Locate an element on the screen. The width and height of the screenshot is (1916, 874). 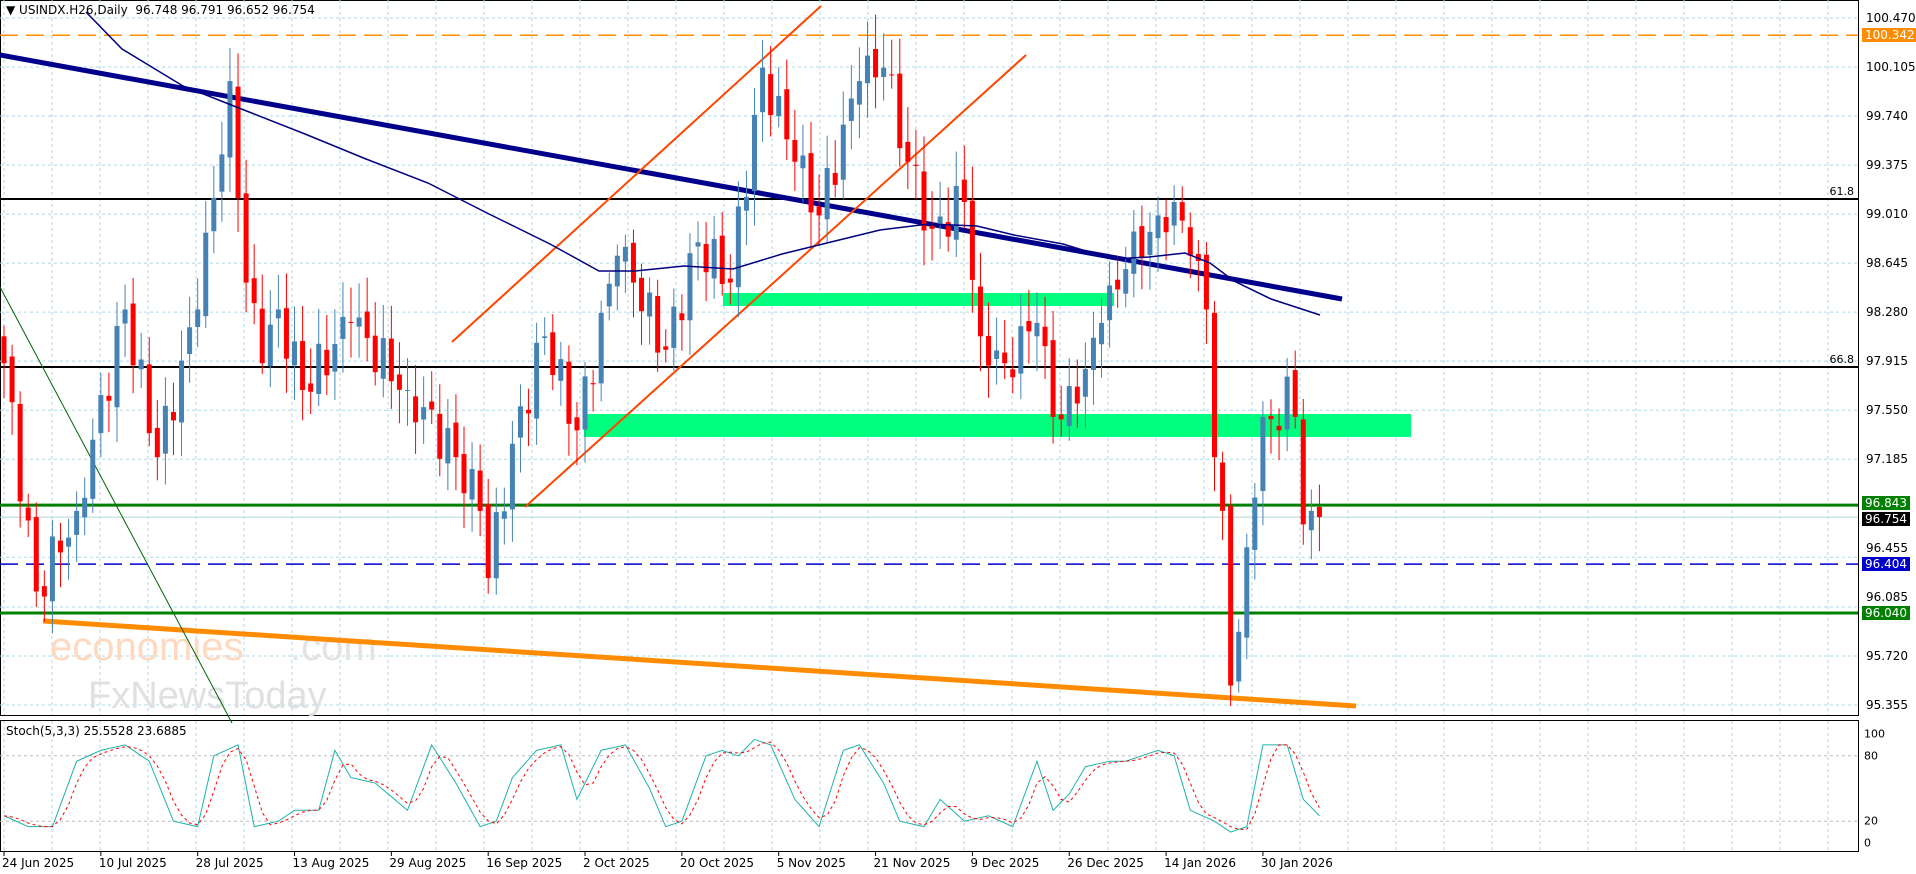
fib-level-label: 61.8 is located at coordinates (1842, 191).